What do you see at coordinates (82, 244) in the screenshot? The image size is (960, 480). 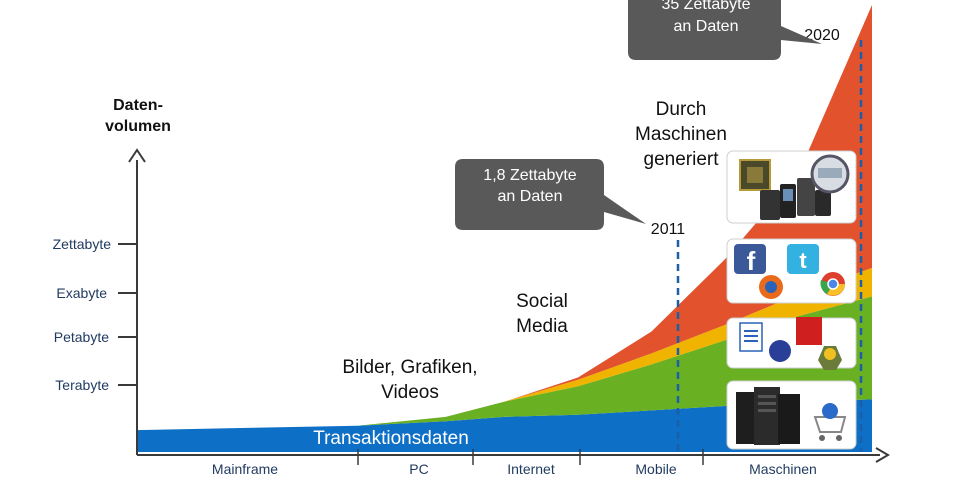 I see `y-tick-label-zettabyte: Zettabyte` at bounding box center [82, 244].